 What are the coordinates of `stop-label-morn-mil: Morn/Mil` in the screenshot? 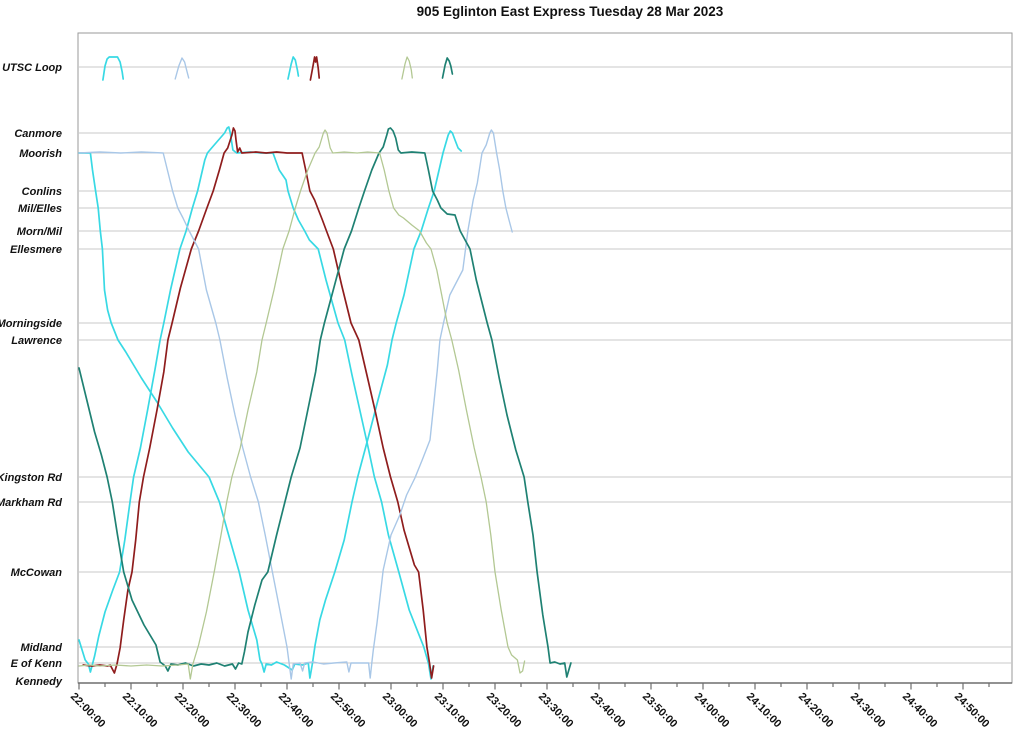 It's located at (40, 232).